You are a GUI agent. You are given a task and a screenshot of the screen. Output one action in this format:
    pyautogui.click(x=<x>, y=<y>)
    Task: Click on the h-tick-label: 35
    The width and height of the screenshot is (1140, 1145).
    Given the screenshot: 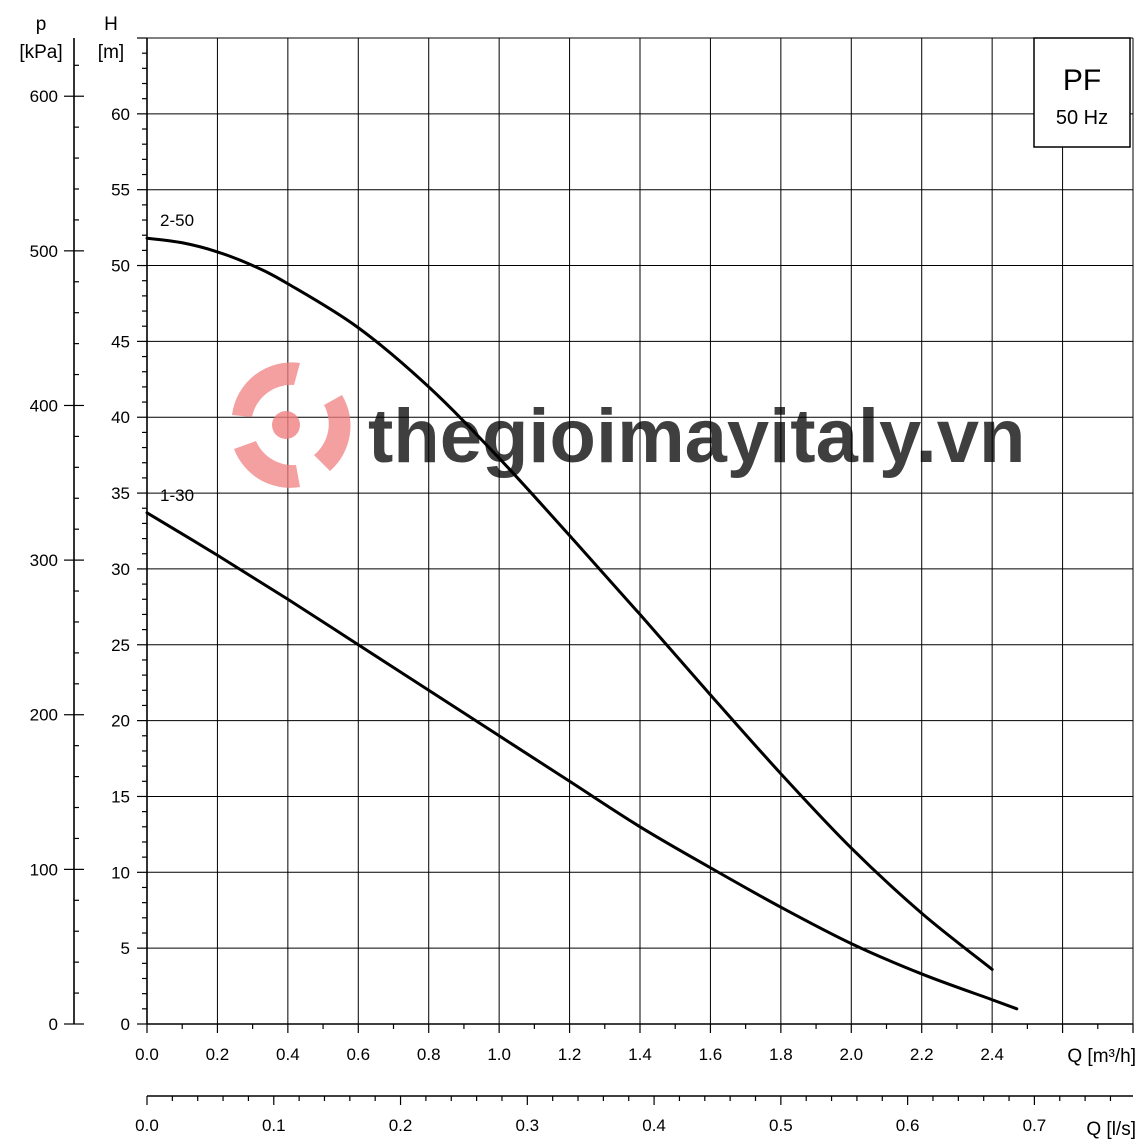 What is the action you would take?
    pyautogui.click(x=120, y=493)
    